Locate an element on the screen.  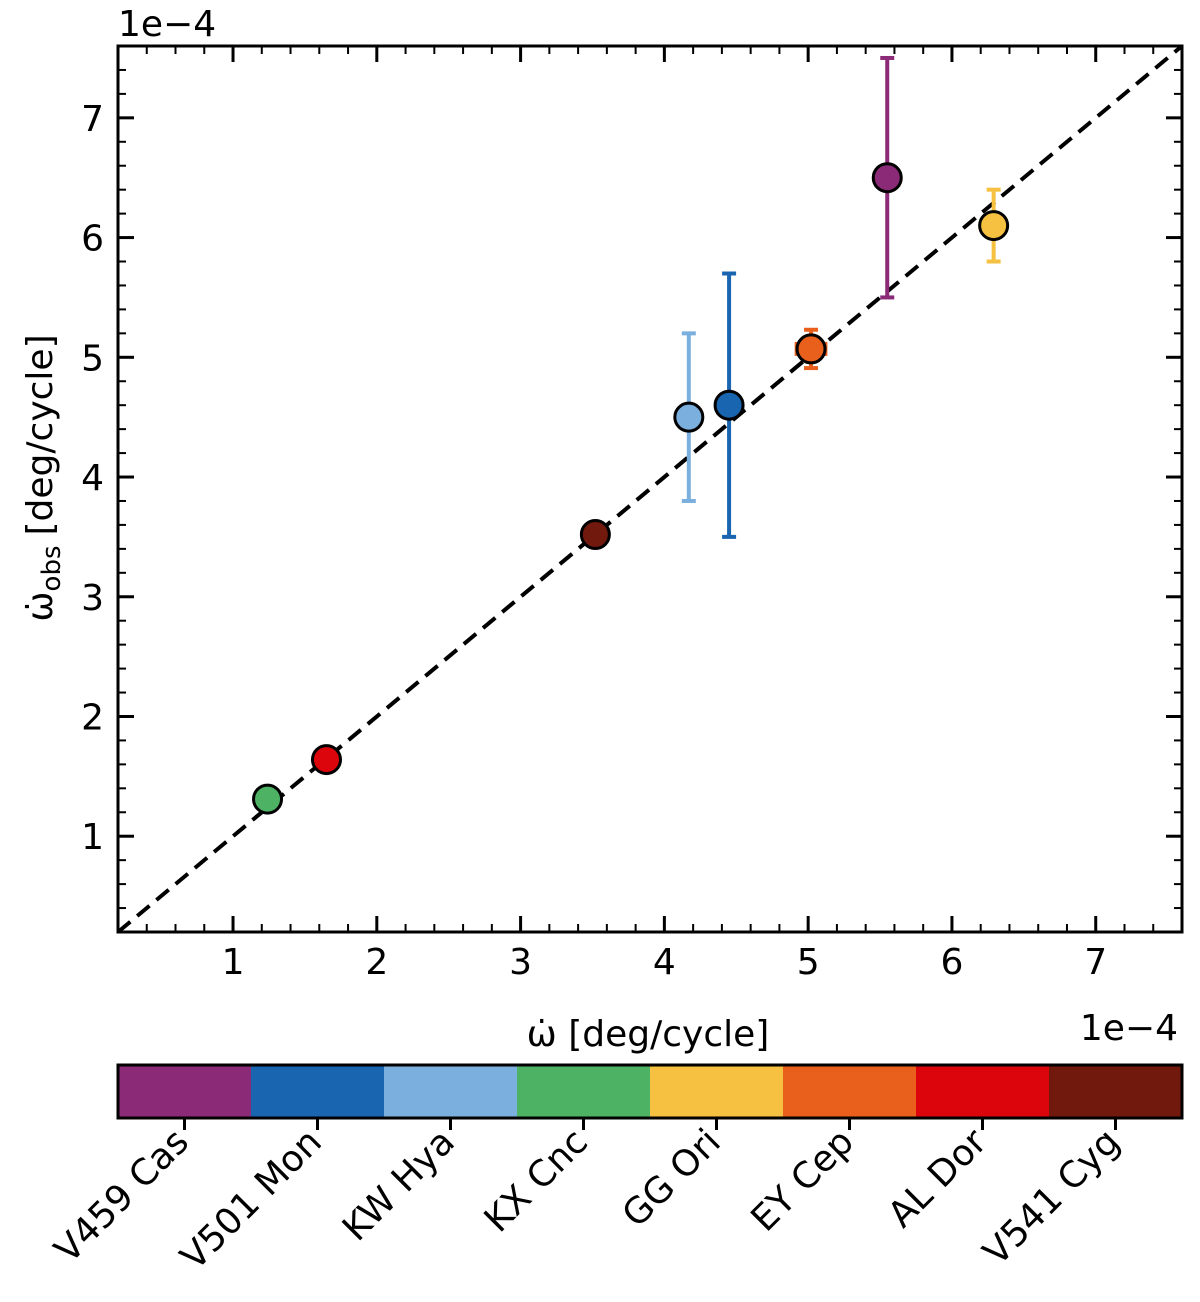
colorbar-label: EY Cep is located at coordinates (803, 1180).